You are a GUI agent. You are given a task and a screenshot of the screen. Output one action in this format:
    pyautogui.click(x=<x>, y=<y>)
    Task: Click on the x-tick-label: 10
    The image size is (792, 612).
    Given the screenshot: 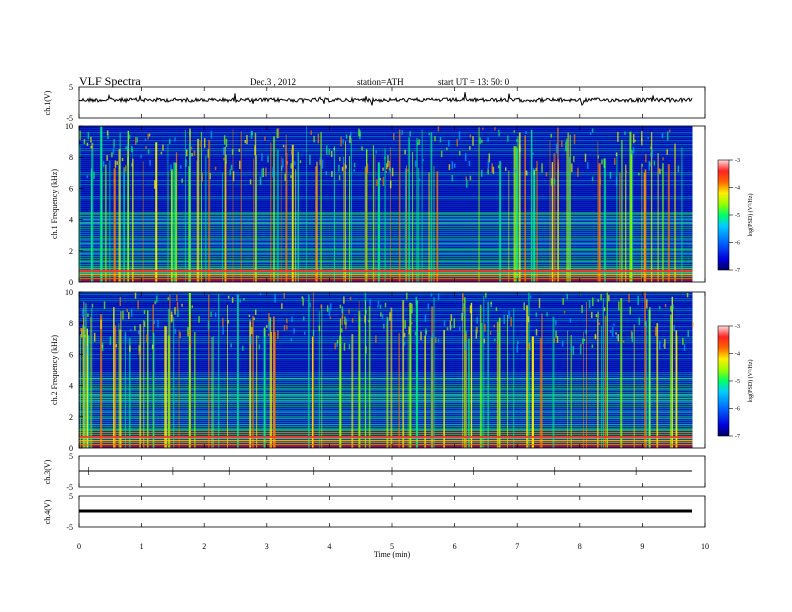 What is the action you would take?
    pyautogui.click(x=705, y=546)
    